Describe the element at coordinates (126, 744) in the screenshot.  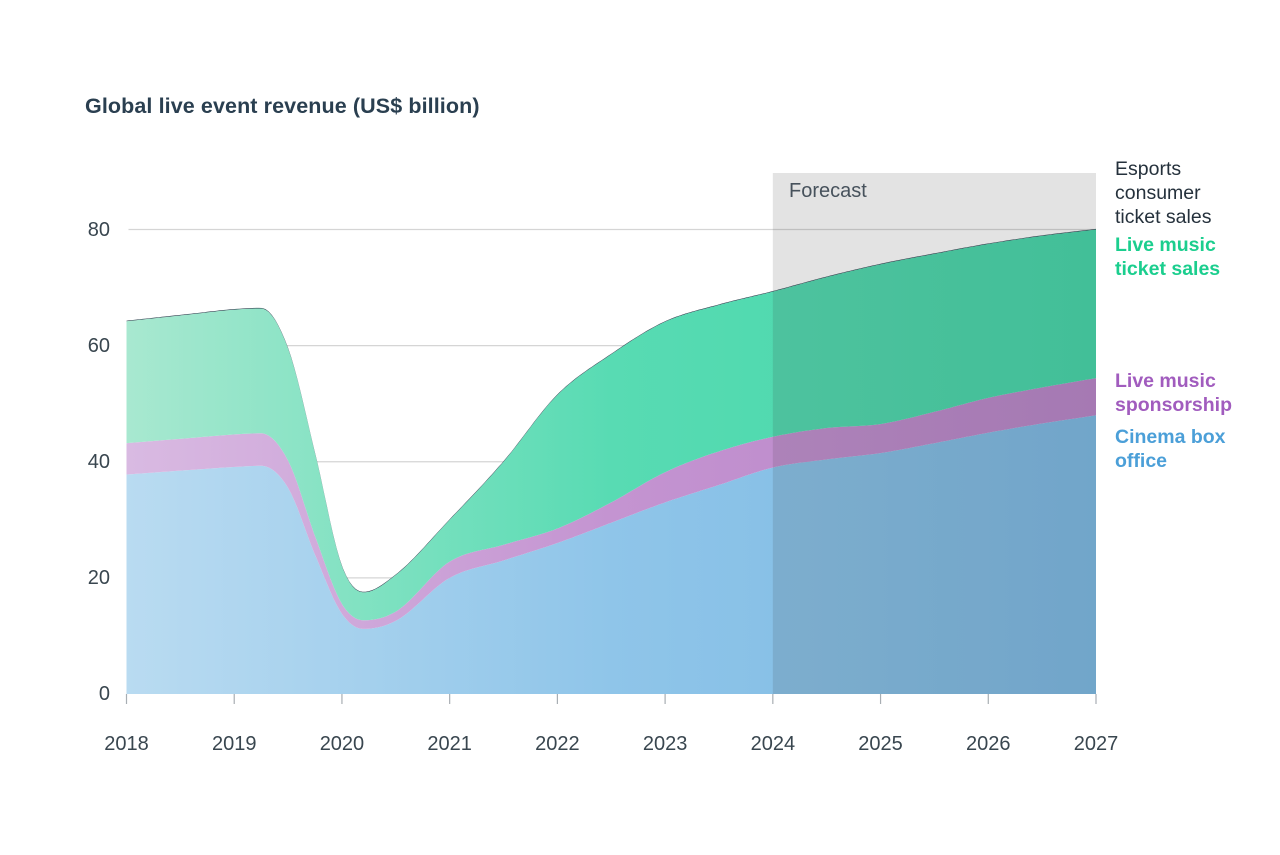
I see `x-axis-tick-label-2018: 2018` at that location.